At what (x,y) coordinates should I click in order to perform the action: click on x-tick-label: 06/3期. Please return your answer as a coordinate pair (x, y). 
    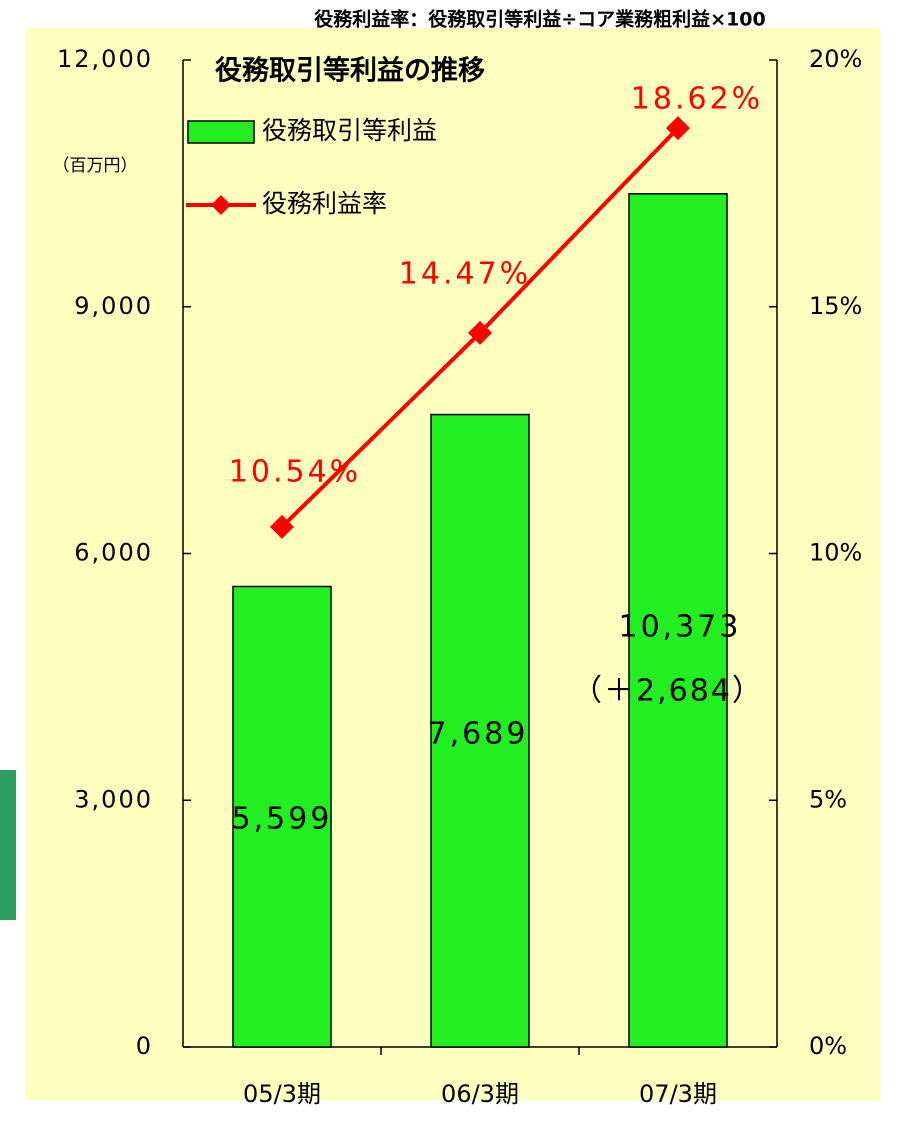
    Looking at the image, I should click on (480, 1094).